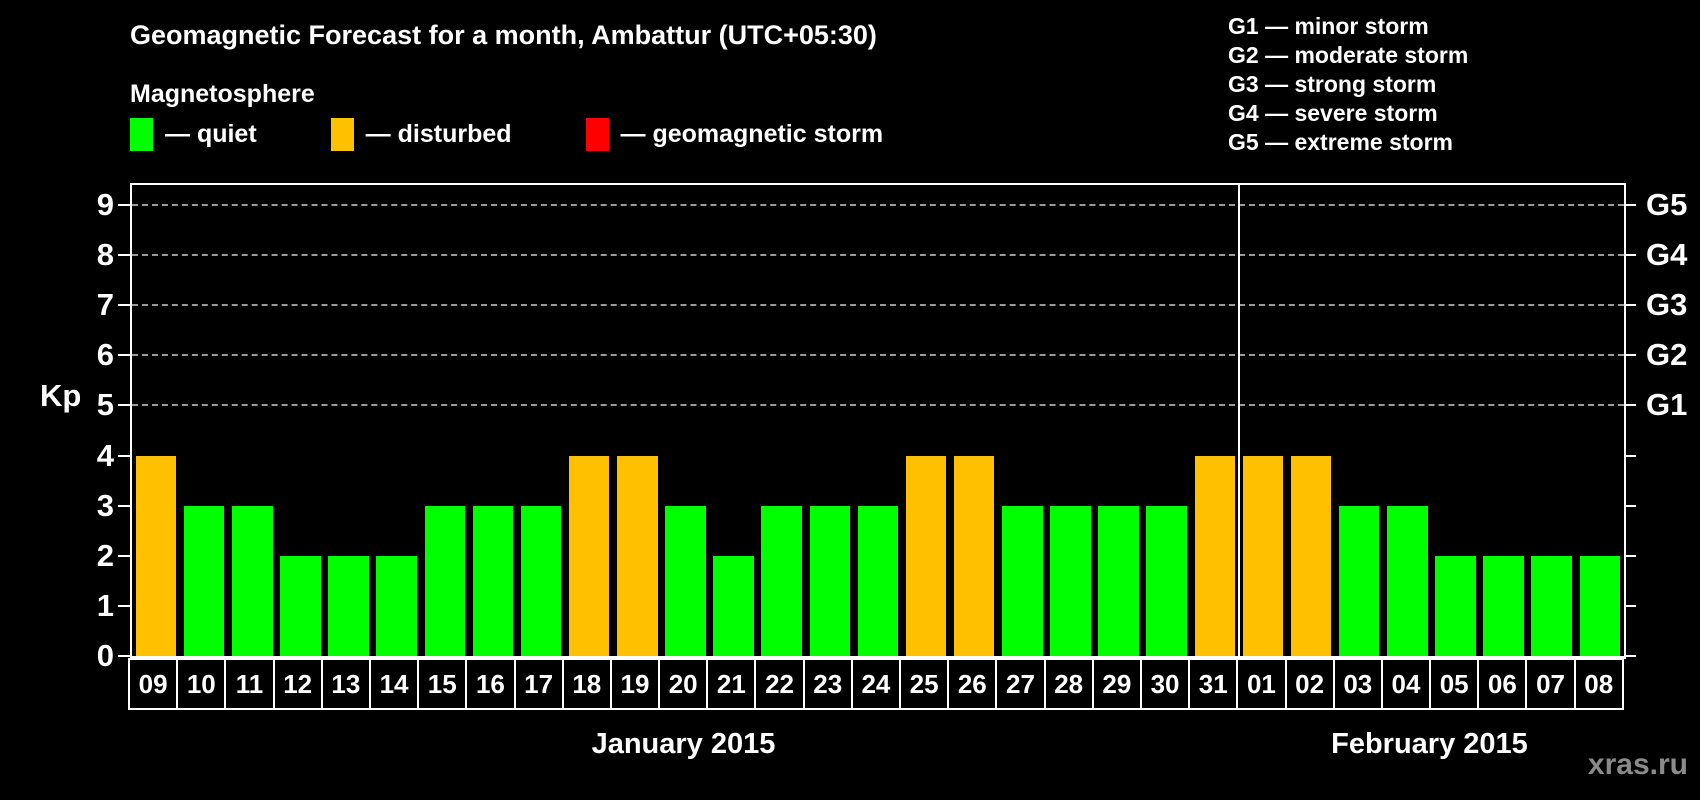 The image size is (1700, 800). What do you see at coordinates (1637, 764) in the screenshot?
I see `xras-watermark-link: xras.ru` at bounding box center [1637, 764].